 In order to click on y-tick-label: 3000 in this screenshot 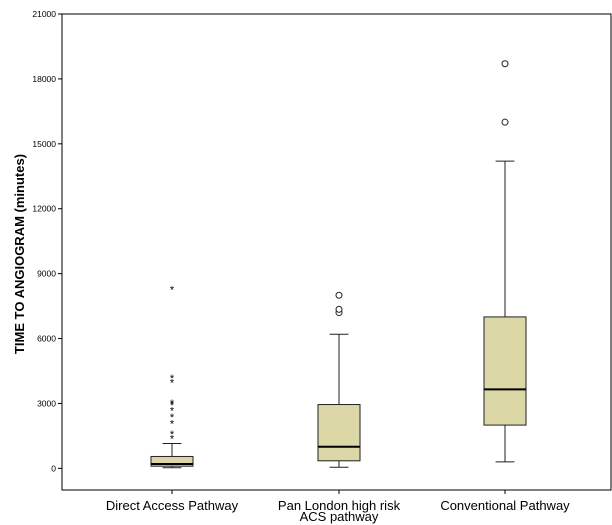, I will do `click(46, 403)`.